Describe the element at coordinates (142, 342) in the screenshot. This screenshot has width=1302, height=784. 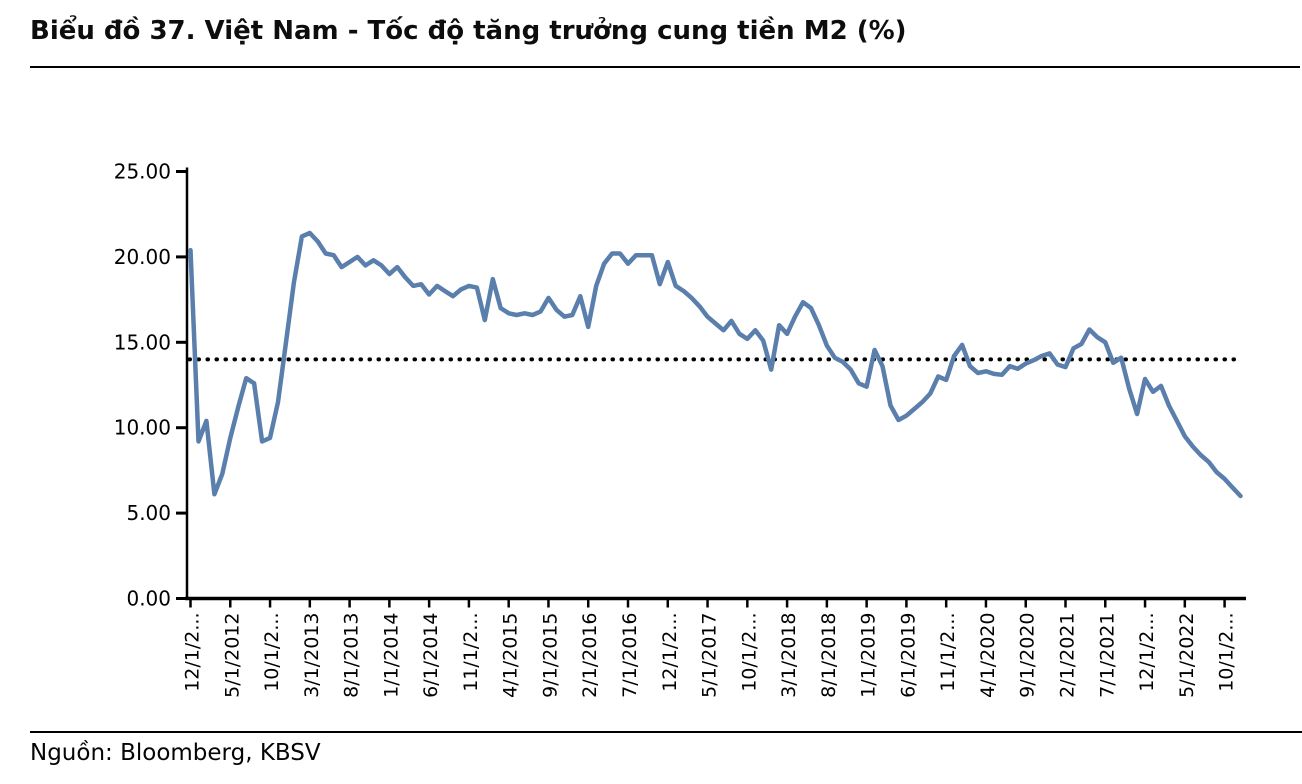
I see `y-axis-label: 15.00` at that location.